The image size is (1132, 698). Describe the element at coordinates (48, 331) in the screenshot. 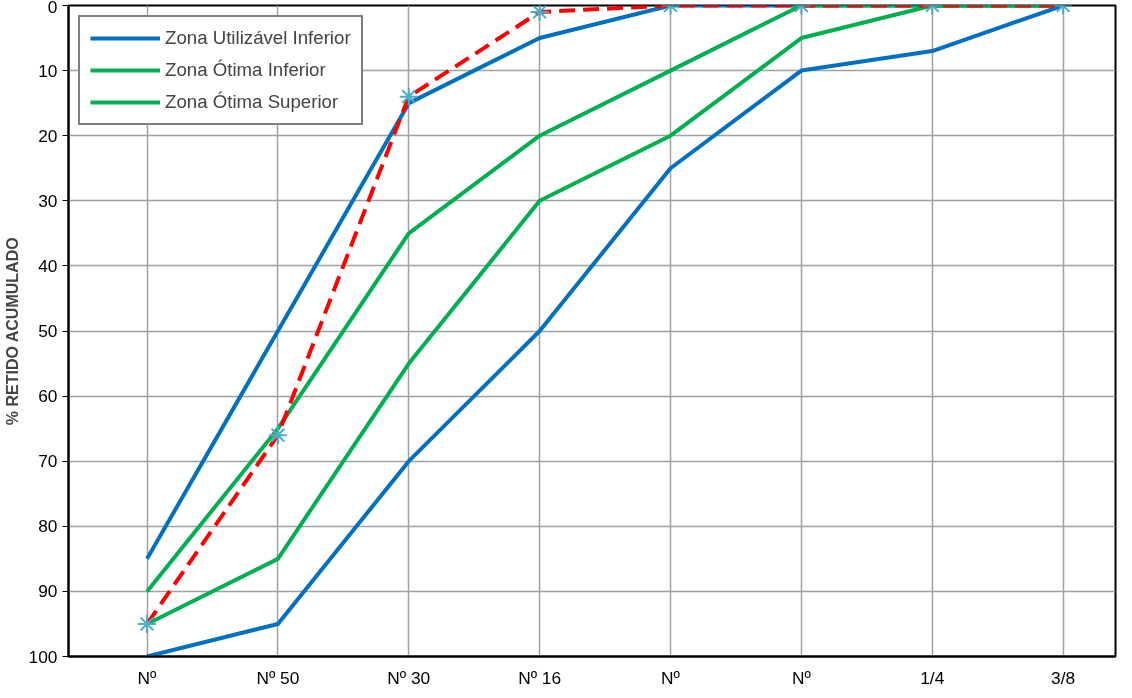

I see `y-tick-label: 50` at that location.